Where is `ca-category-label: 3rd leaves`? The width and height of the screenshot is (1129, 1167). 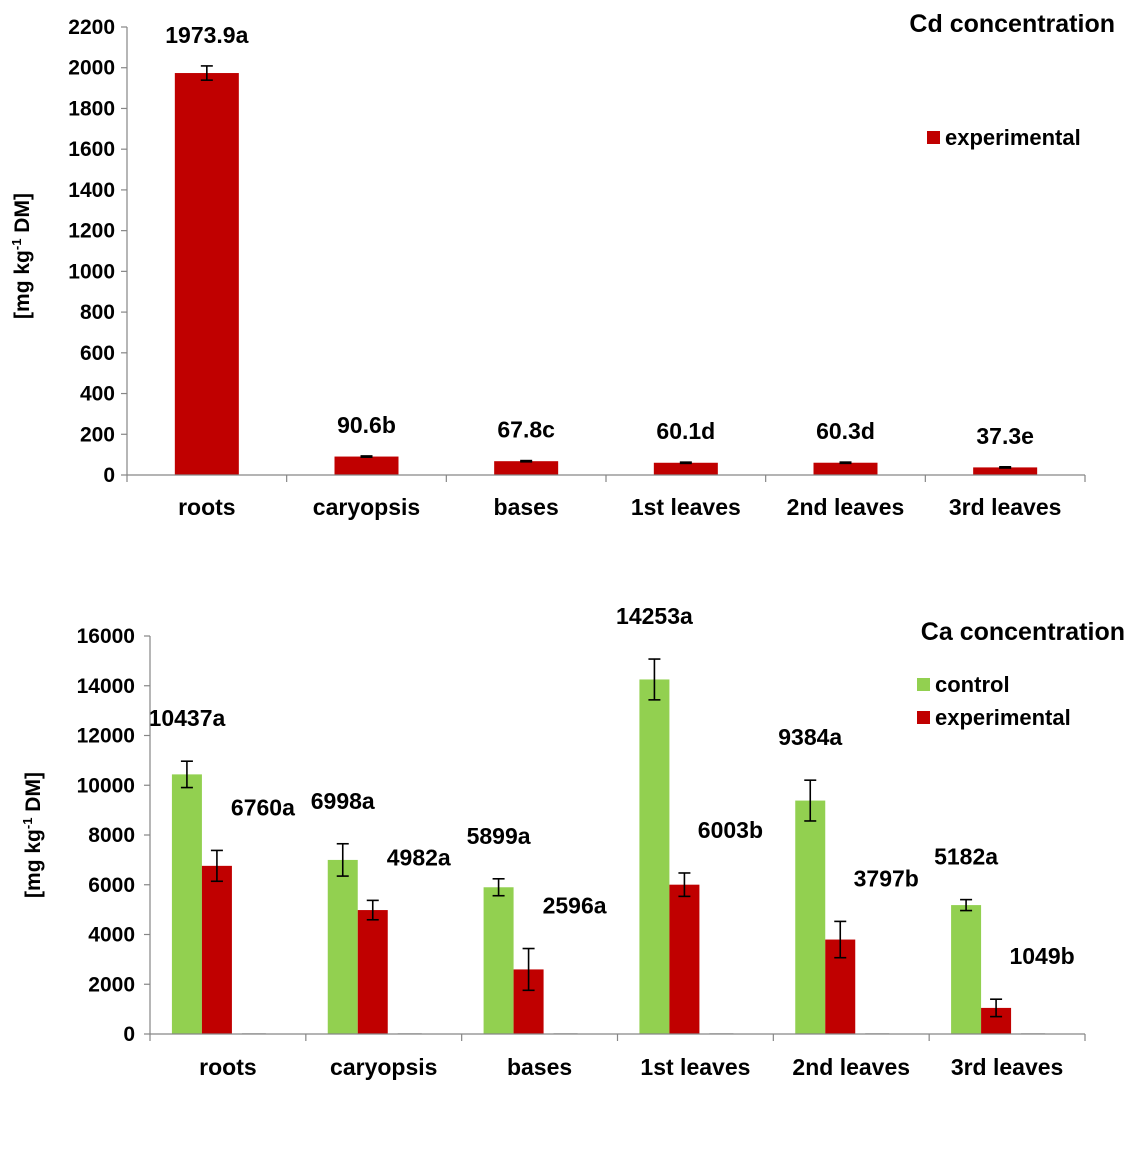
ca-category-label: 3rd leaves is located at coordinates (1007, 1067).